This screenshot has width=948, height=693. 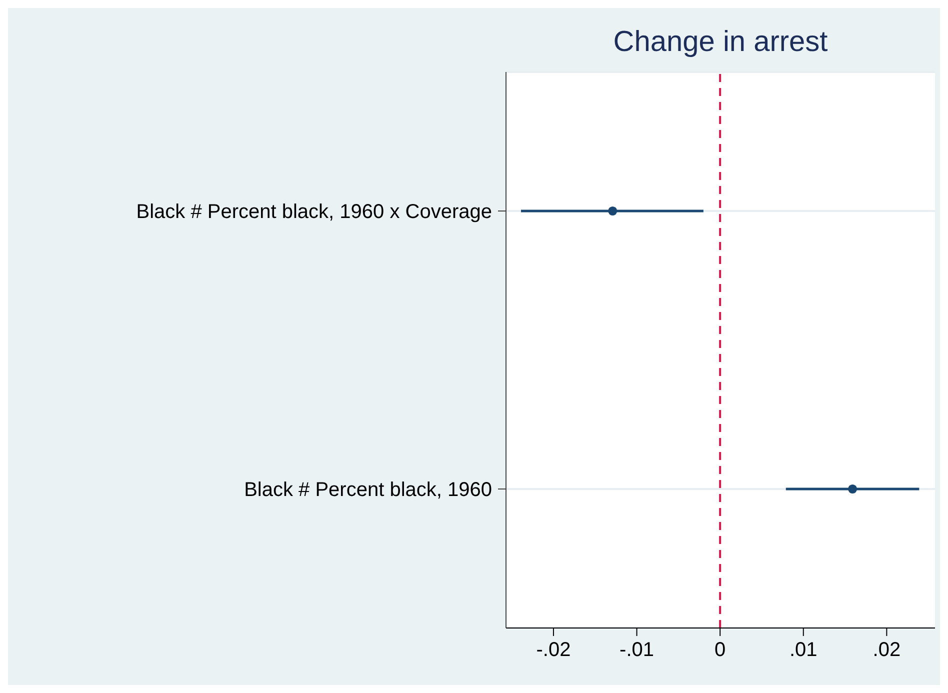 What do you see at coordinates (637, 650) in the screenshot?
I see `x-tick-label: -.01` at bounding box center [637, 650].